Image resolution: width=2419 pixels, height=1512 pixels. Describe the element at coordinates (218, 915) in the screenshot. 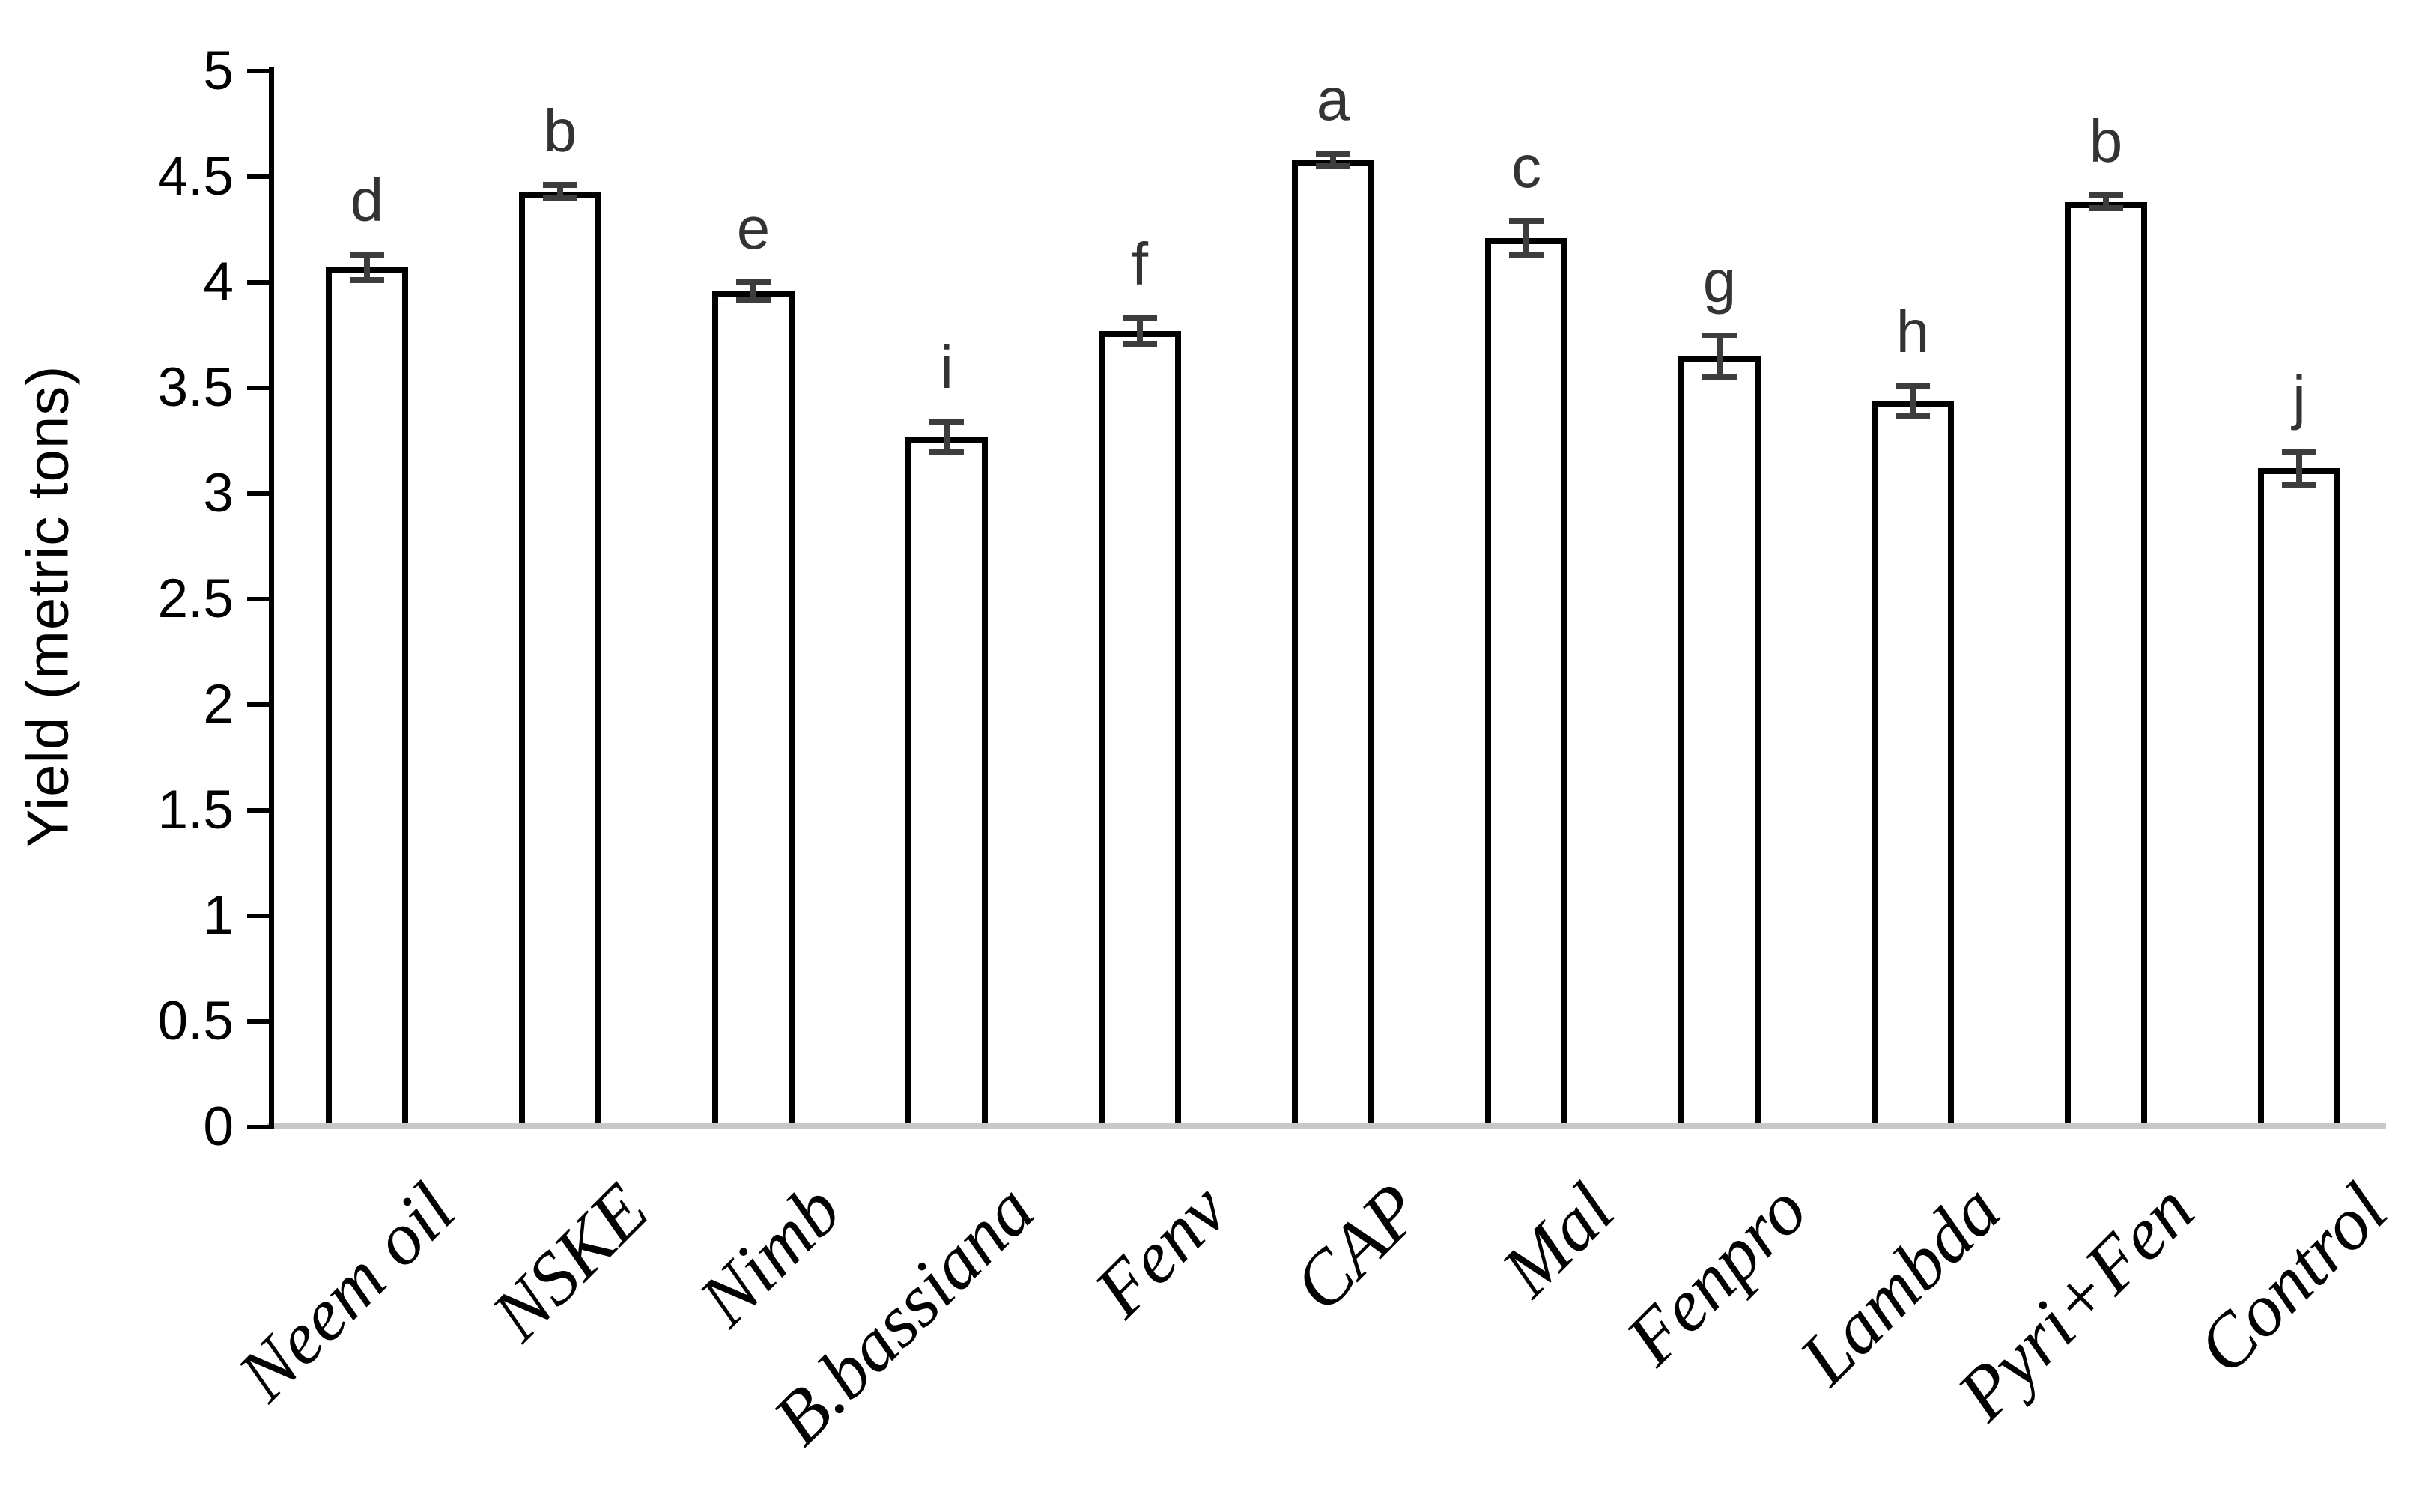

I see `y-tick-label: 1` at that location.